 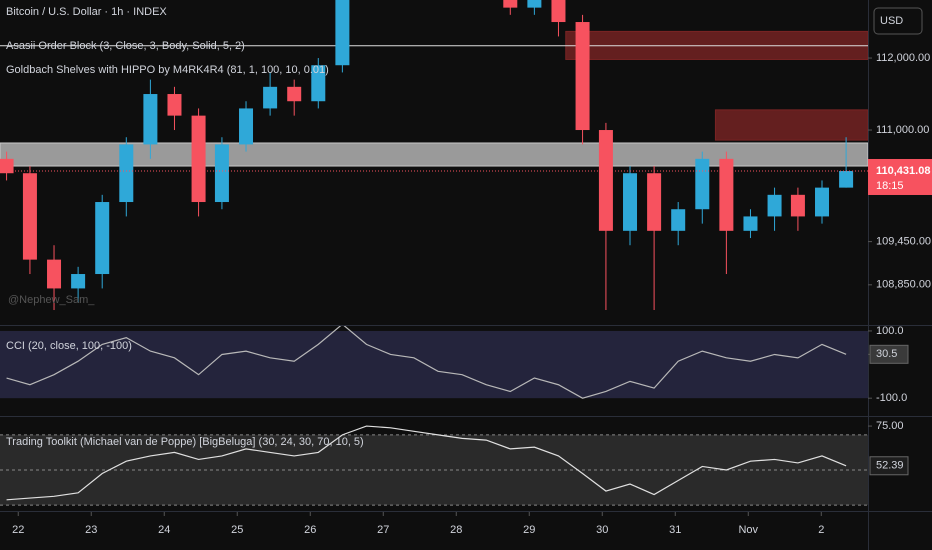 I want to click on pane-title: CCI (20, close, 100, -100), so click(x=69, y=346).